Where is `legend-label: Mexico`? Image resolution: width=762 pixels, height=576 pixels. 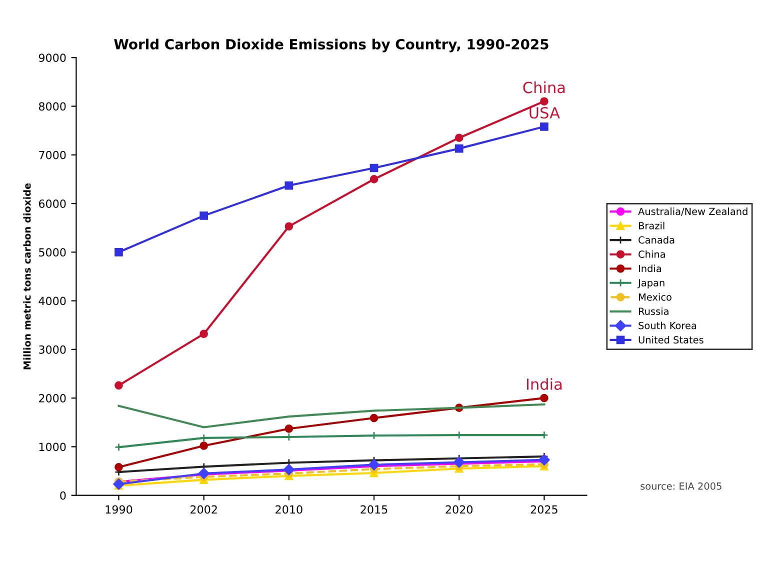 legend-label: Mexico is located at coordinates (655, 297).